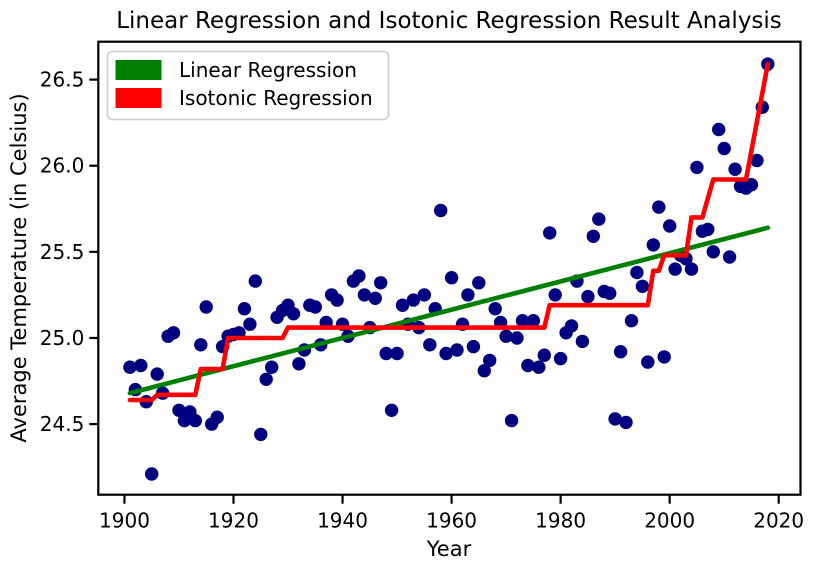 This screenshot has height=571, width=822. Describe the element at coordinates (62, 424) in the screenshot. I see `y-tick-label: 24.5` at that location.